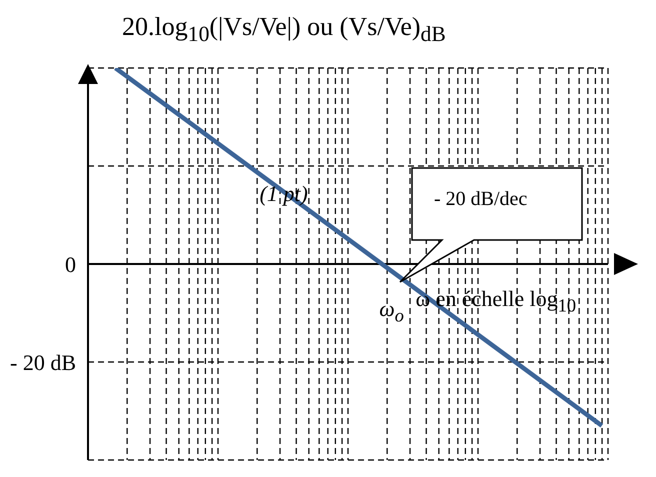 Image resolution: width=656 pixels, height=477 pixels. What do you see at coordinates (391, 311) in the screenshot?
I see `annotation: ω$_{o}$` at bounding box center [391, 311].